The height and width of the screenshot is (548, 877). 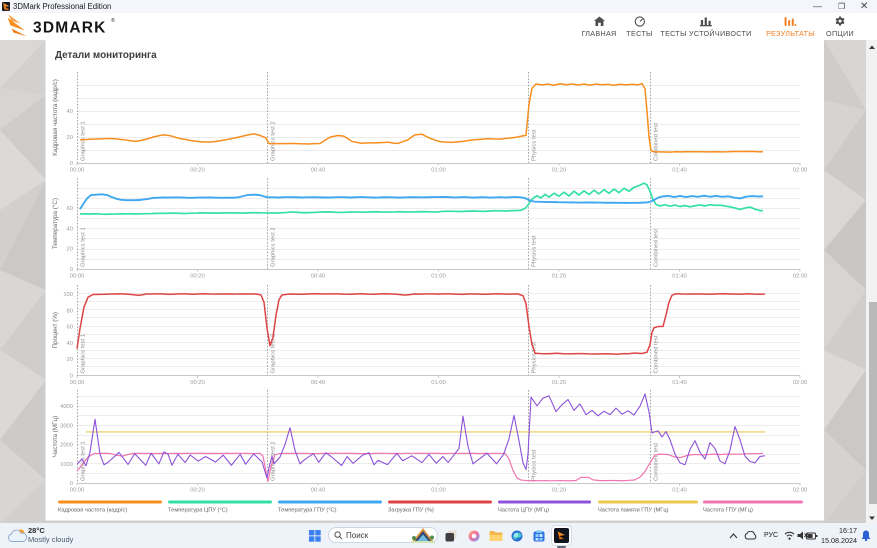 What do you see at coordinates (307, 511) in the screenshot?
I see `svg-text: Температура ГПУ (°C)` at bounding box center [307, 511].